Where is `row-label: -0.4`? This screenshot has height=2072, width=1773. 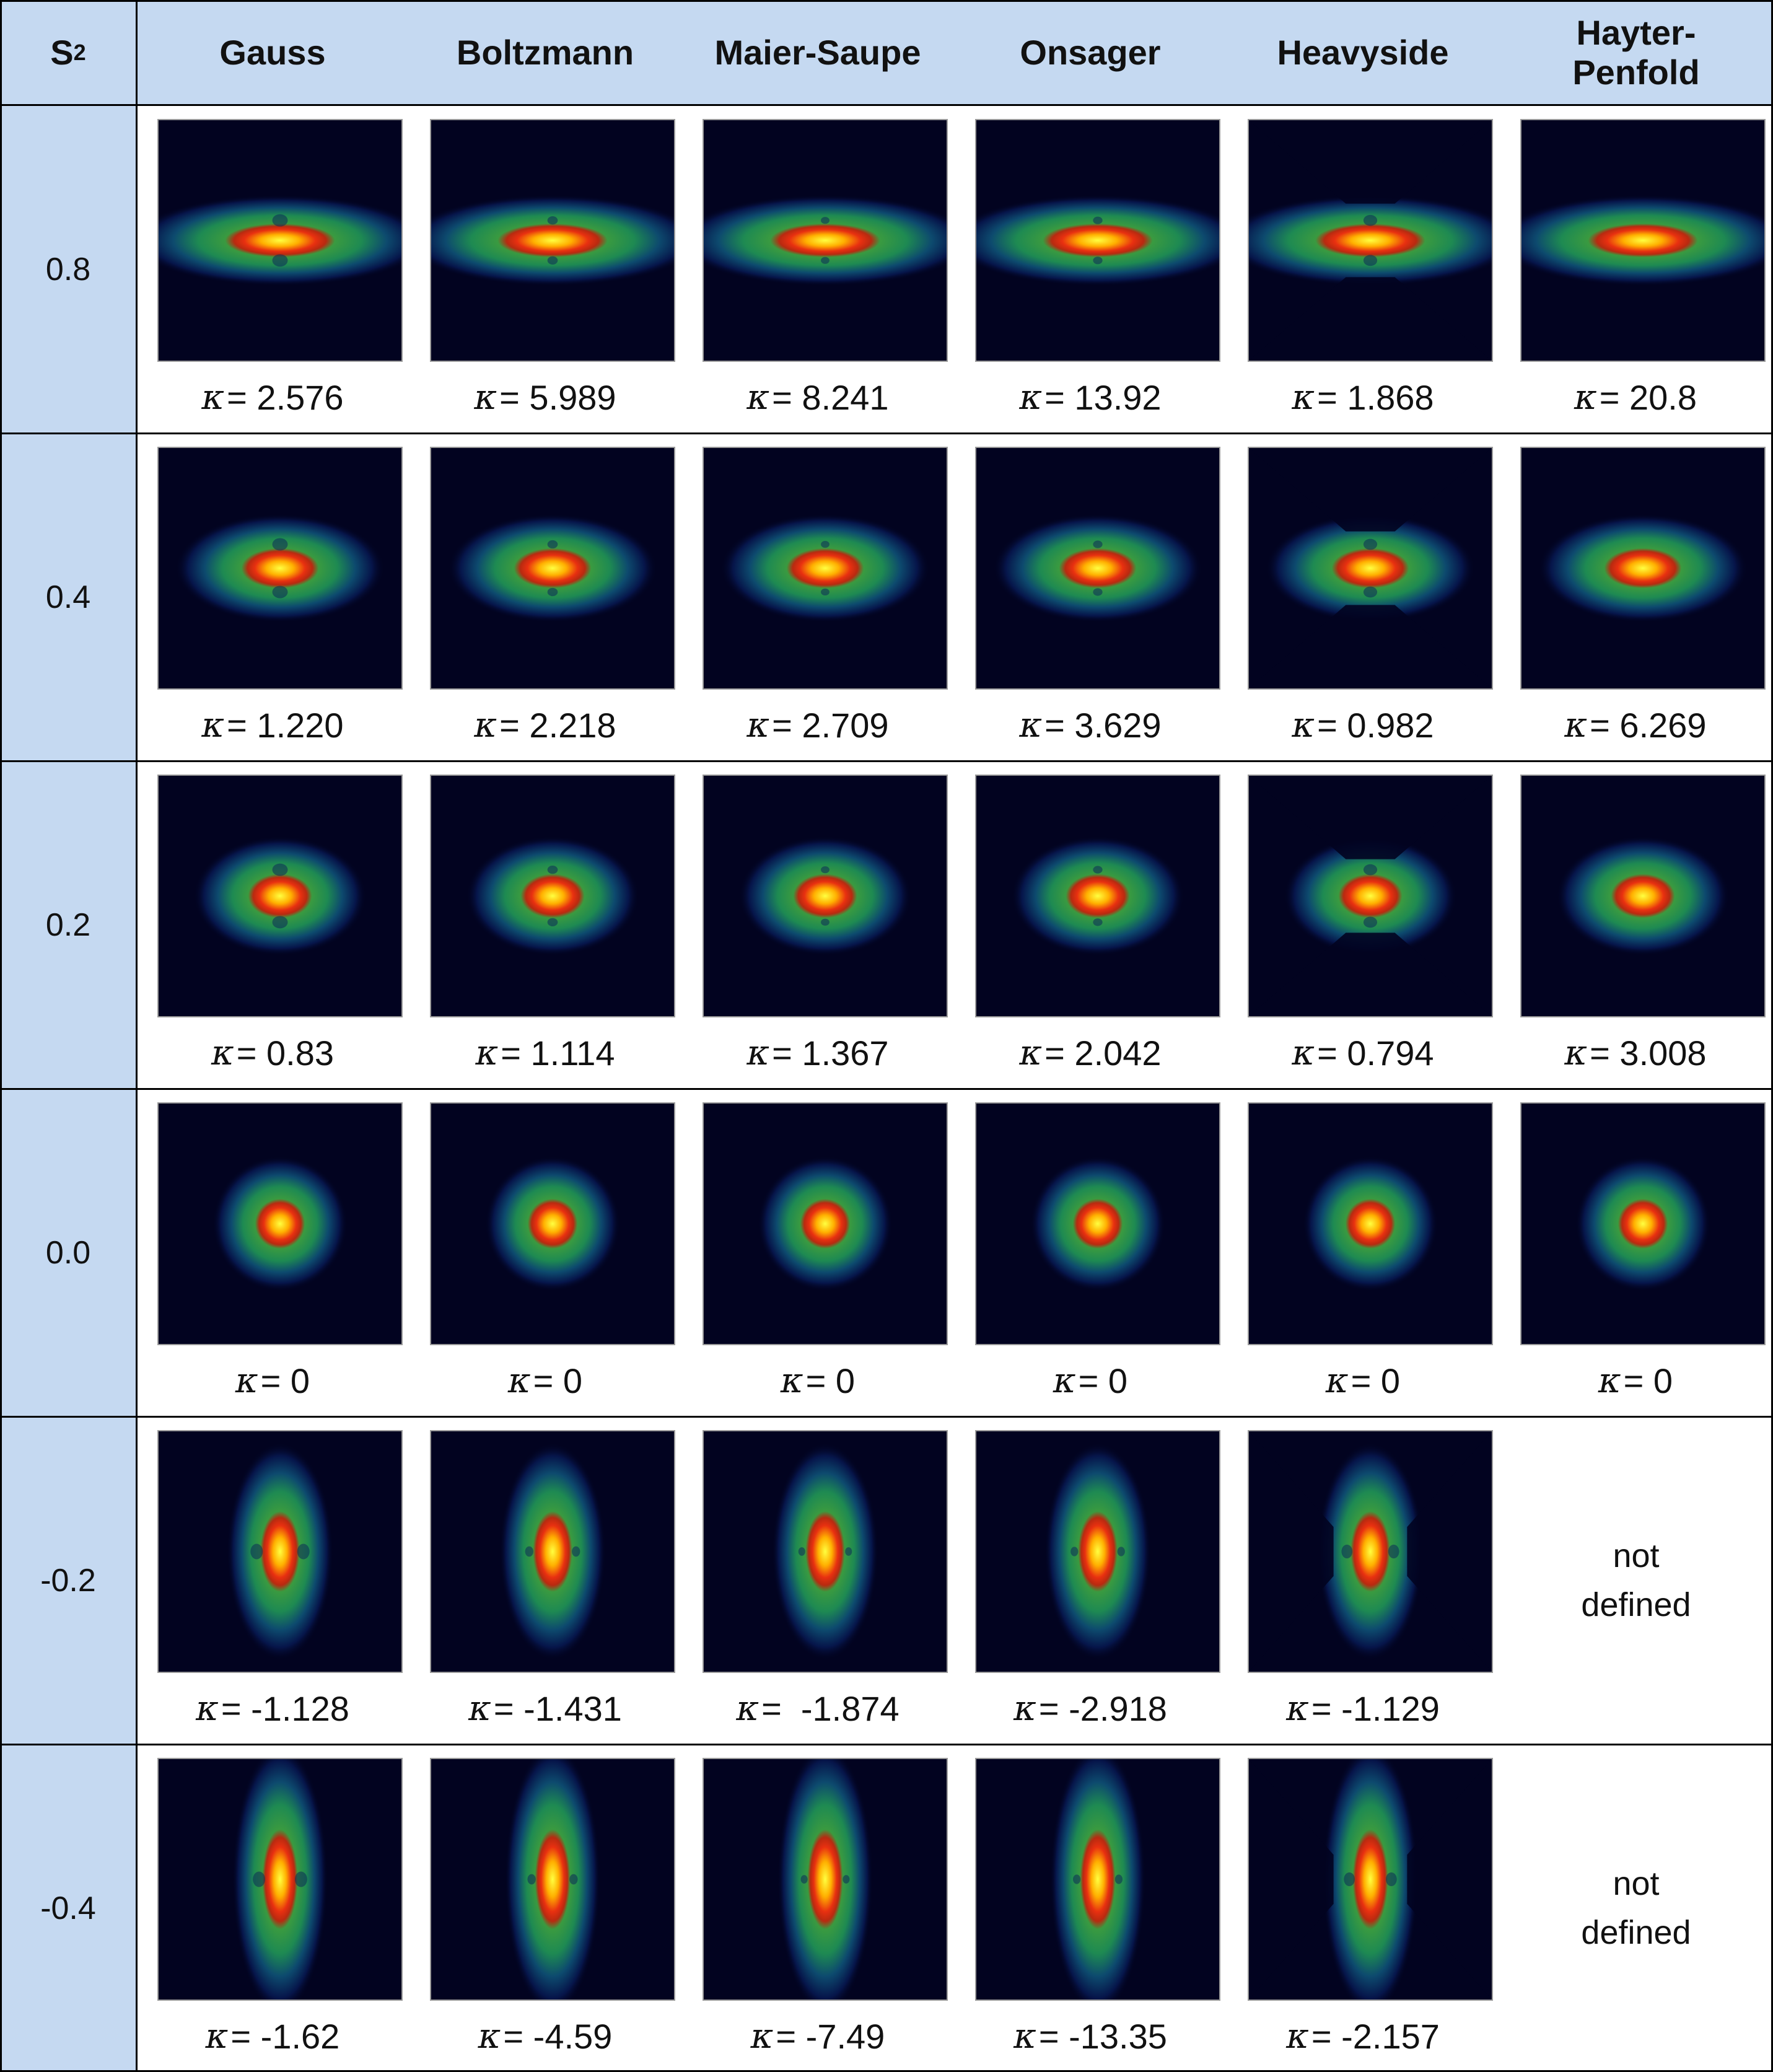
row-label: -0.4 is located at coordinates (68, 1908).